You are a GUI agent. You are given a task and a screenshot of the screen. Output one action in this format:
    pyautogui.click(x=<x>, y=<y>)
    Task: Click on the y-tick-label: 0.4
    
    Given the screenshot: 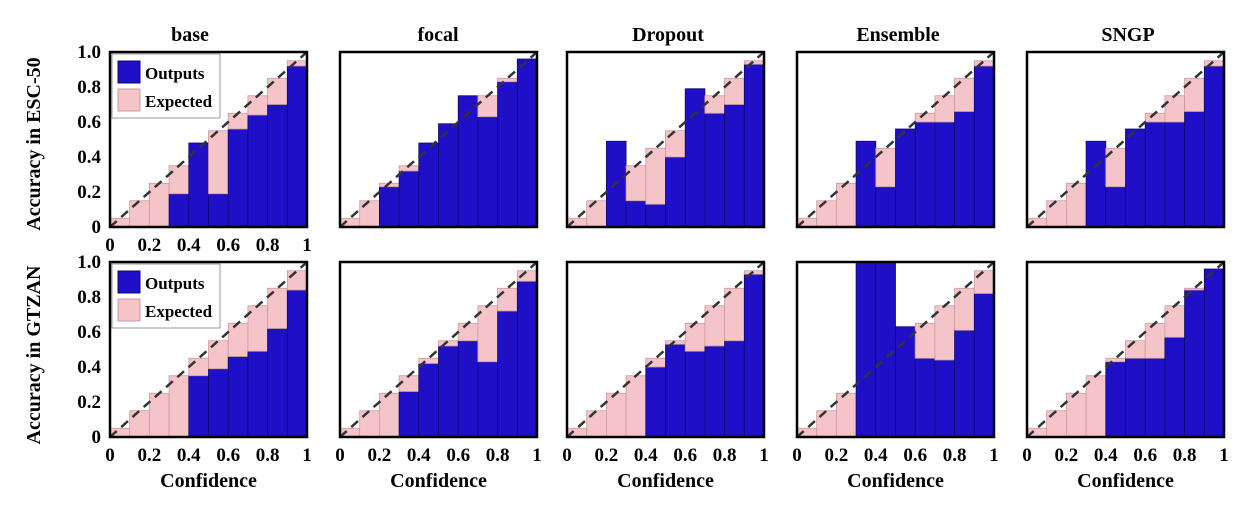 What is the action you would take?
    pyautogui.click(x=89, y=157)
    